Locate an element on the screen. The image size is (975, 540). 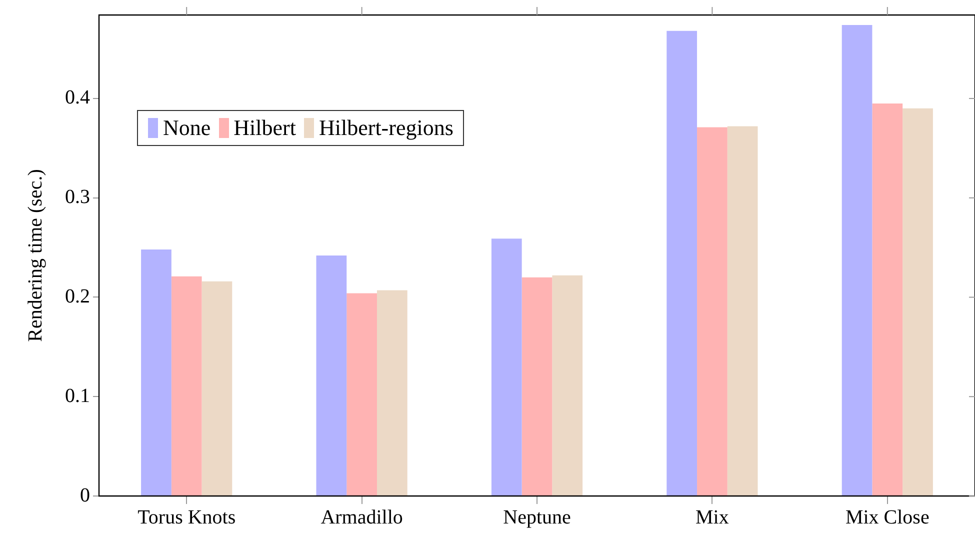
legend-label: Hilbert-regions is located at coordinates (386, 128).